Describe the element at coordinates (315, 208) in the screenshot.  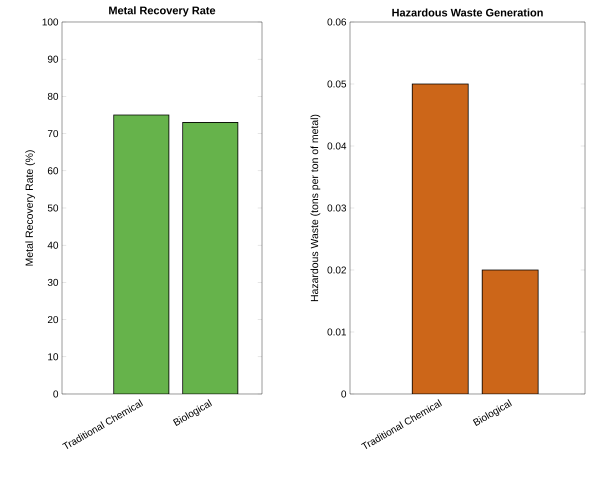
I see `y-axis-title: Hazardous Waste (tons per ton of metal)` at that location.